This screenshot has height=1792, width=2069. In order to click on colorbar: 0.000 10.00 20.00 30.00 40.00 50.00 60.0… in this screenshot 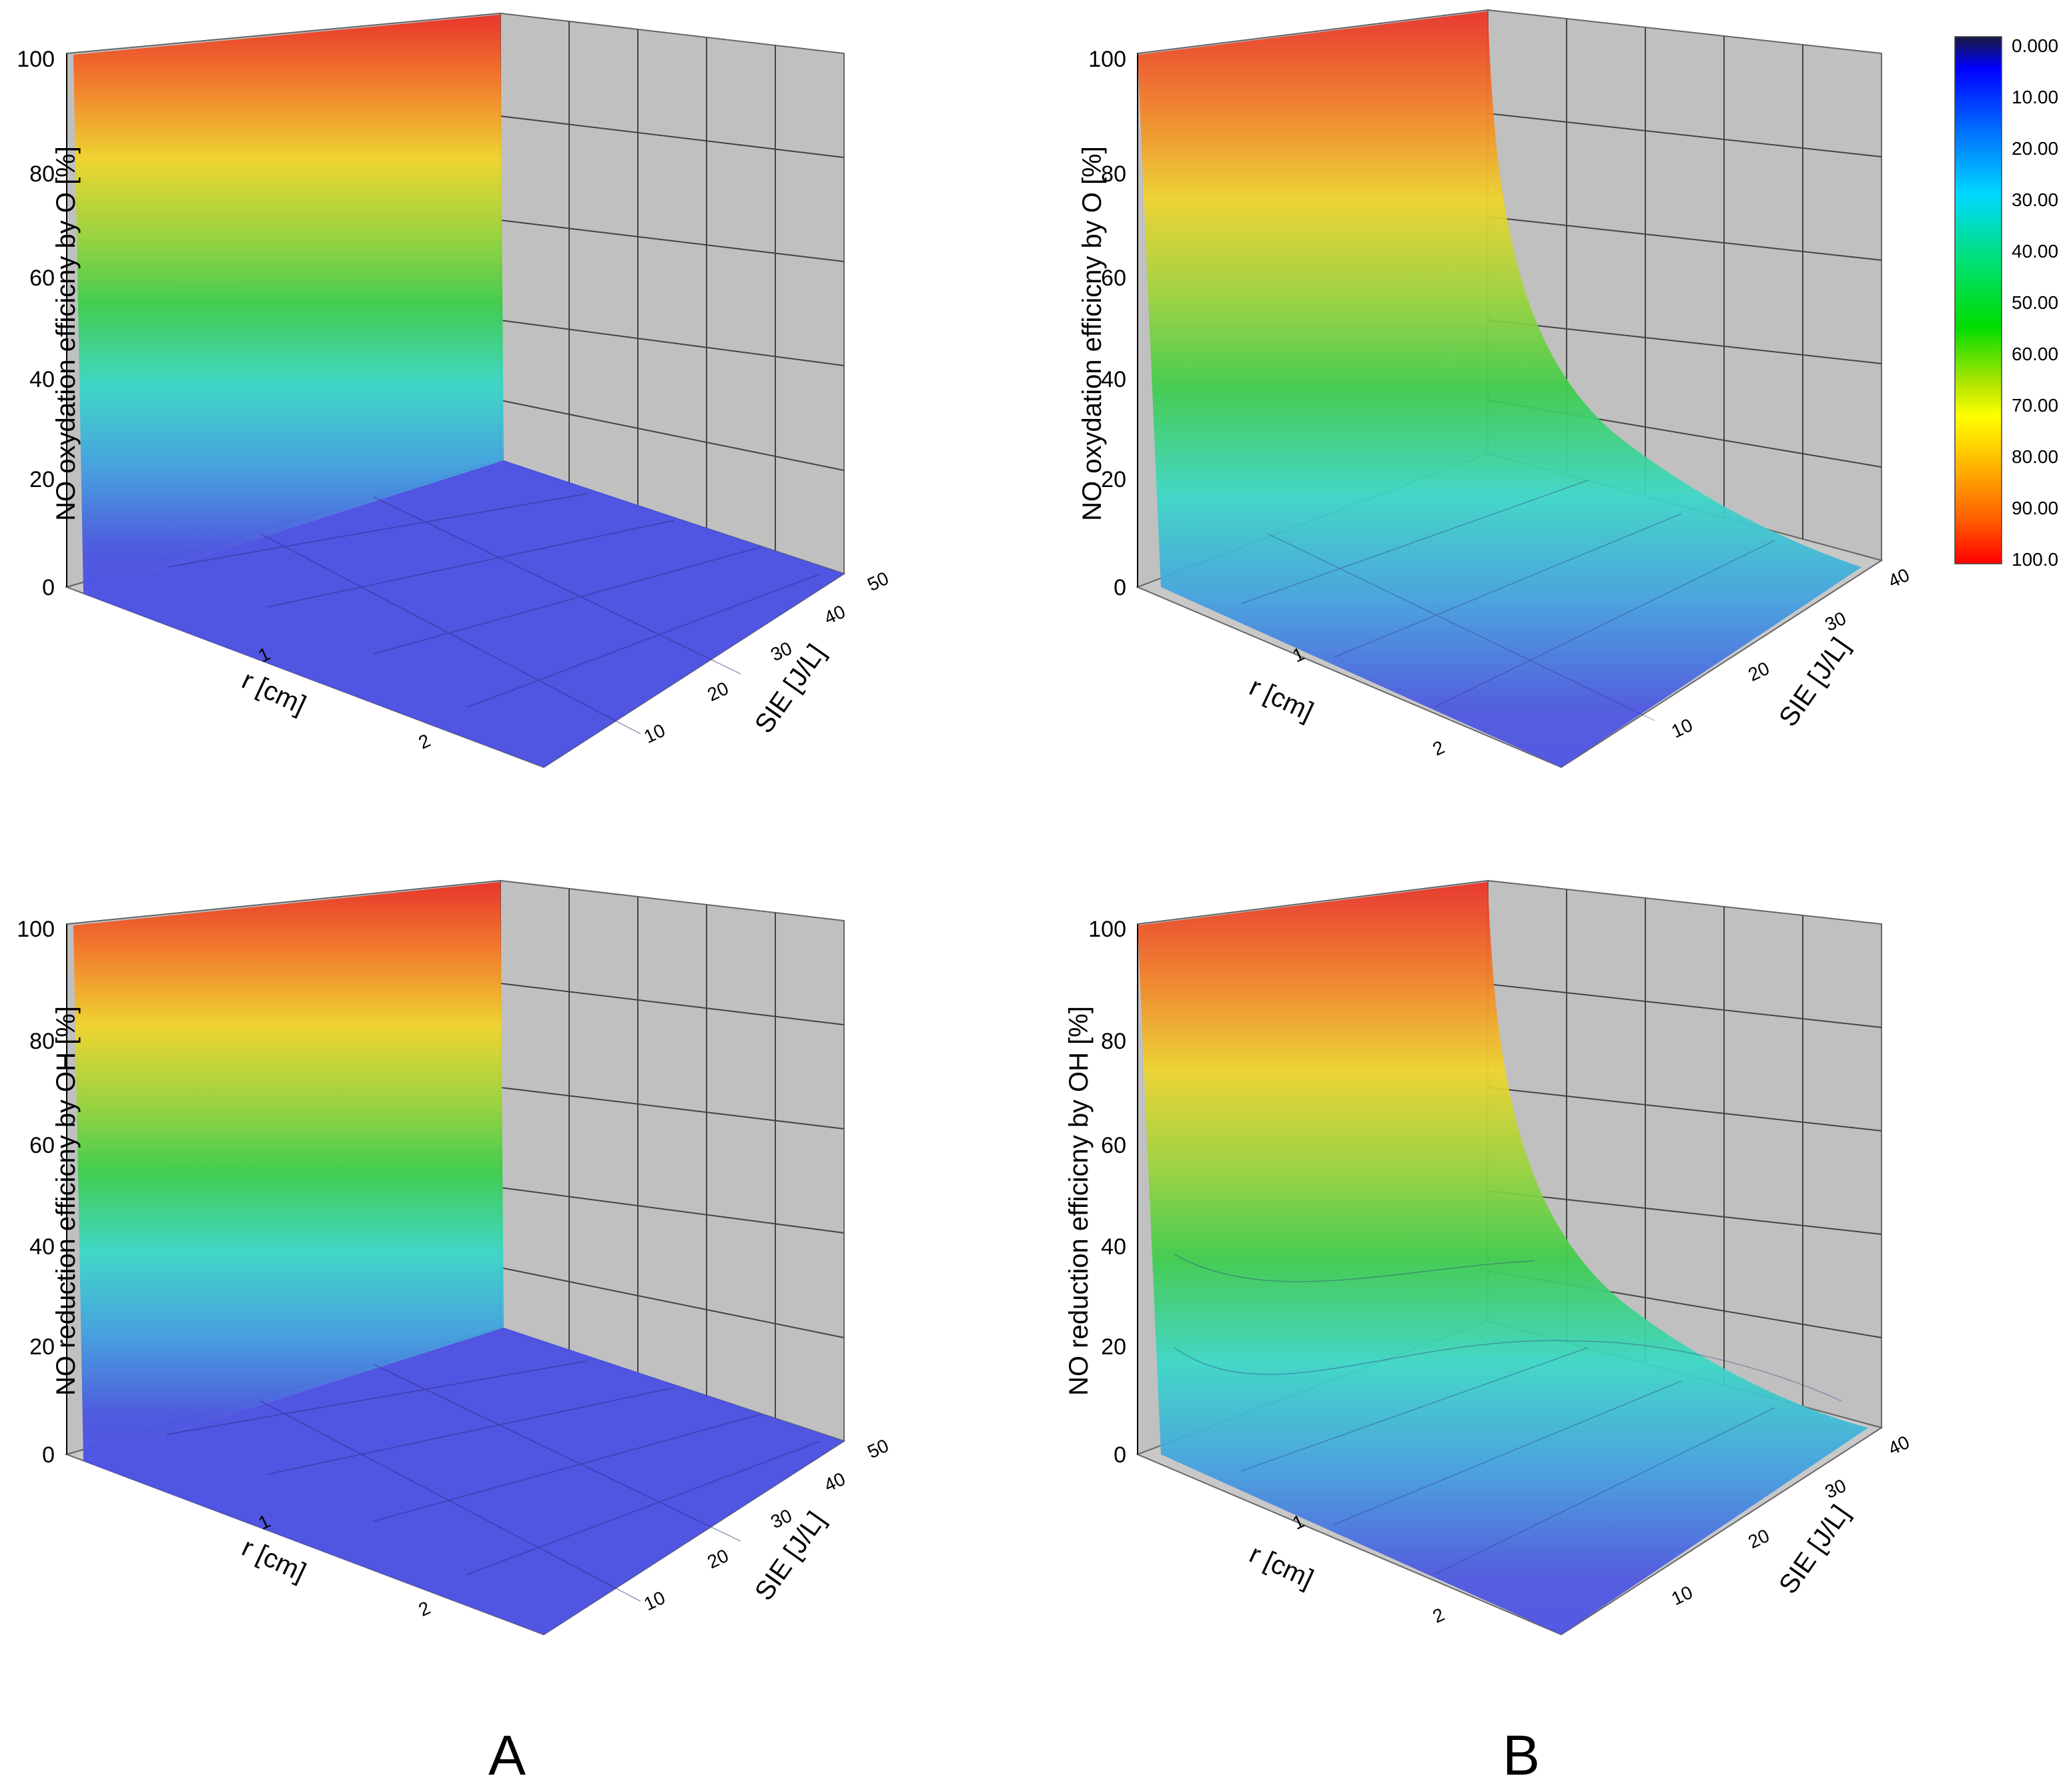, I will do `click(2006, 303)`.